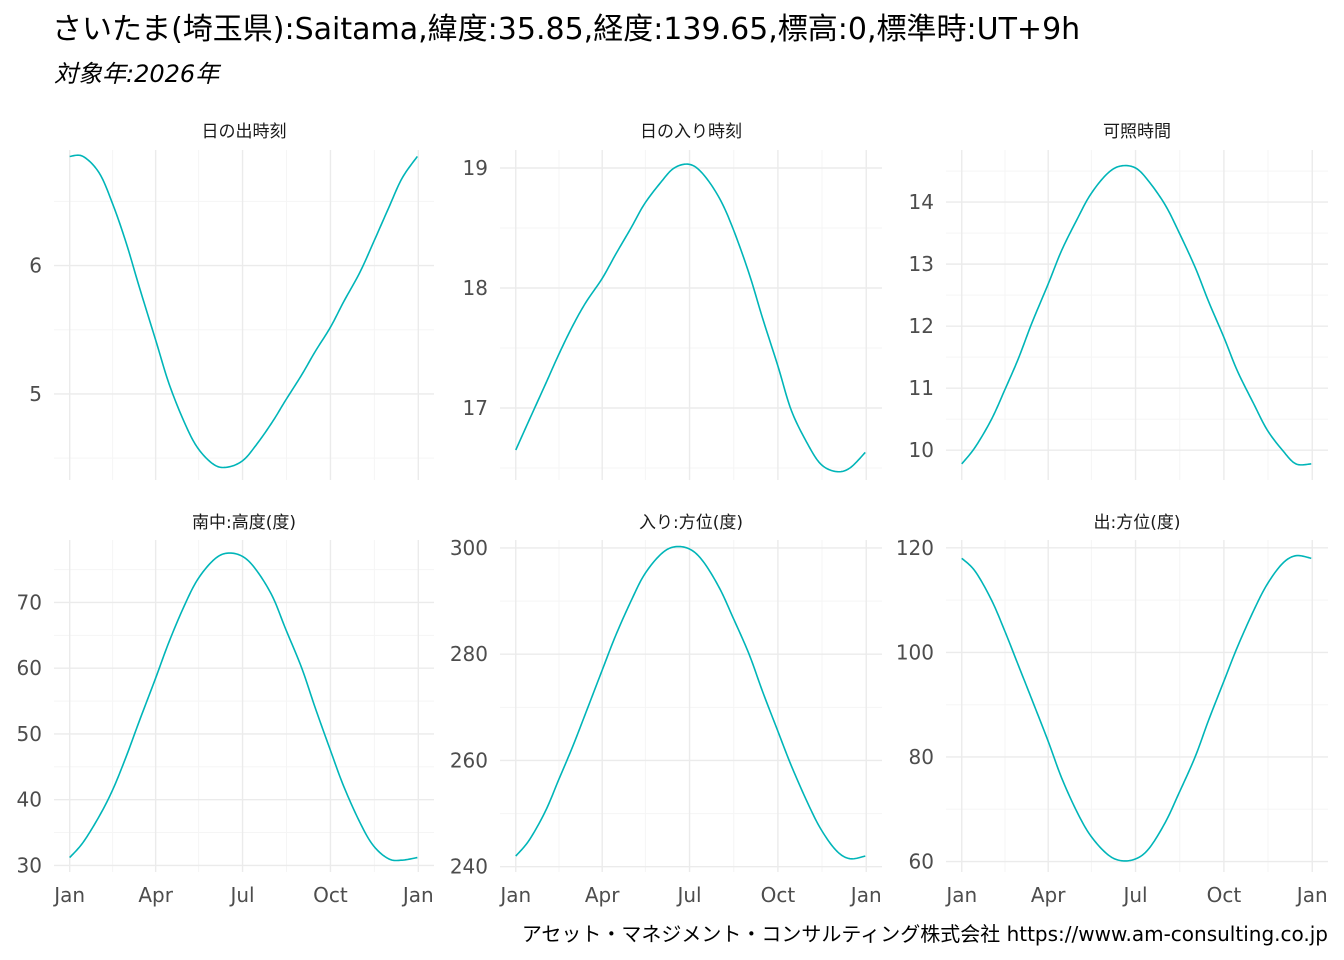 The height and width of the screenshot is (960, 1344). I want to click on panel-title: 入り:方位(度), so click(691, 523).